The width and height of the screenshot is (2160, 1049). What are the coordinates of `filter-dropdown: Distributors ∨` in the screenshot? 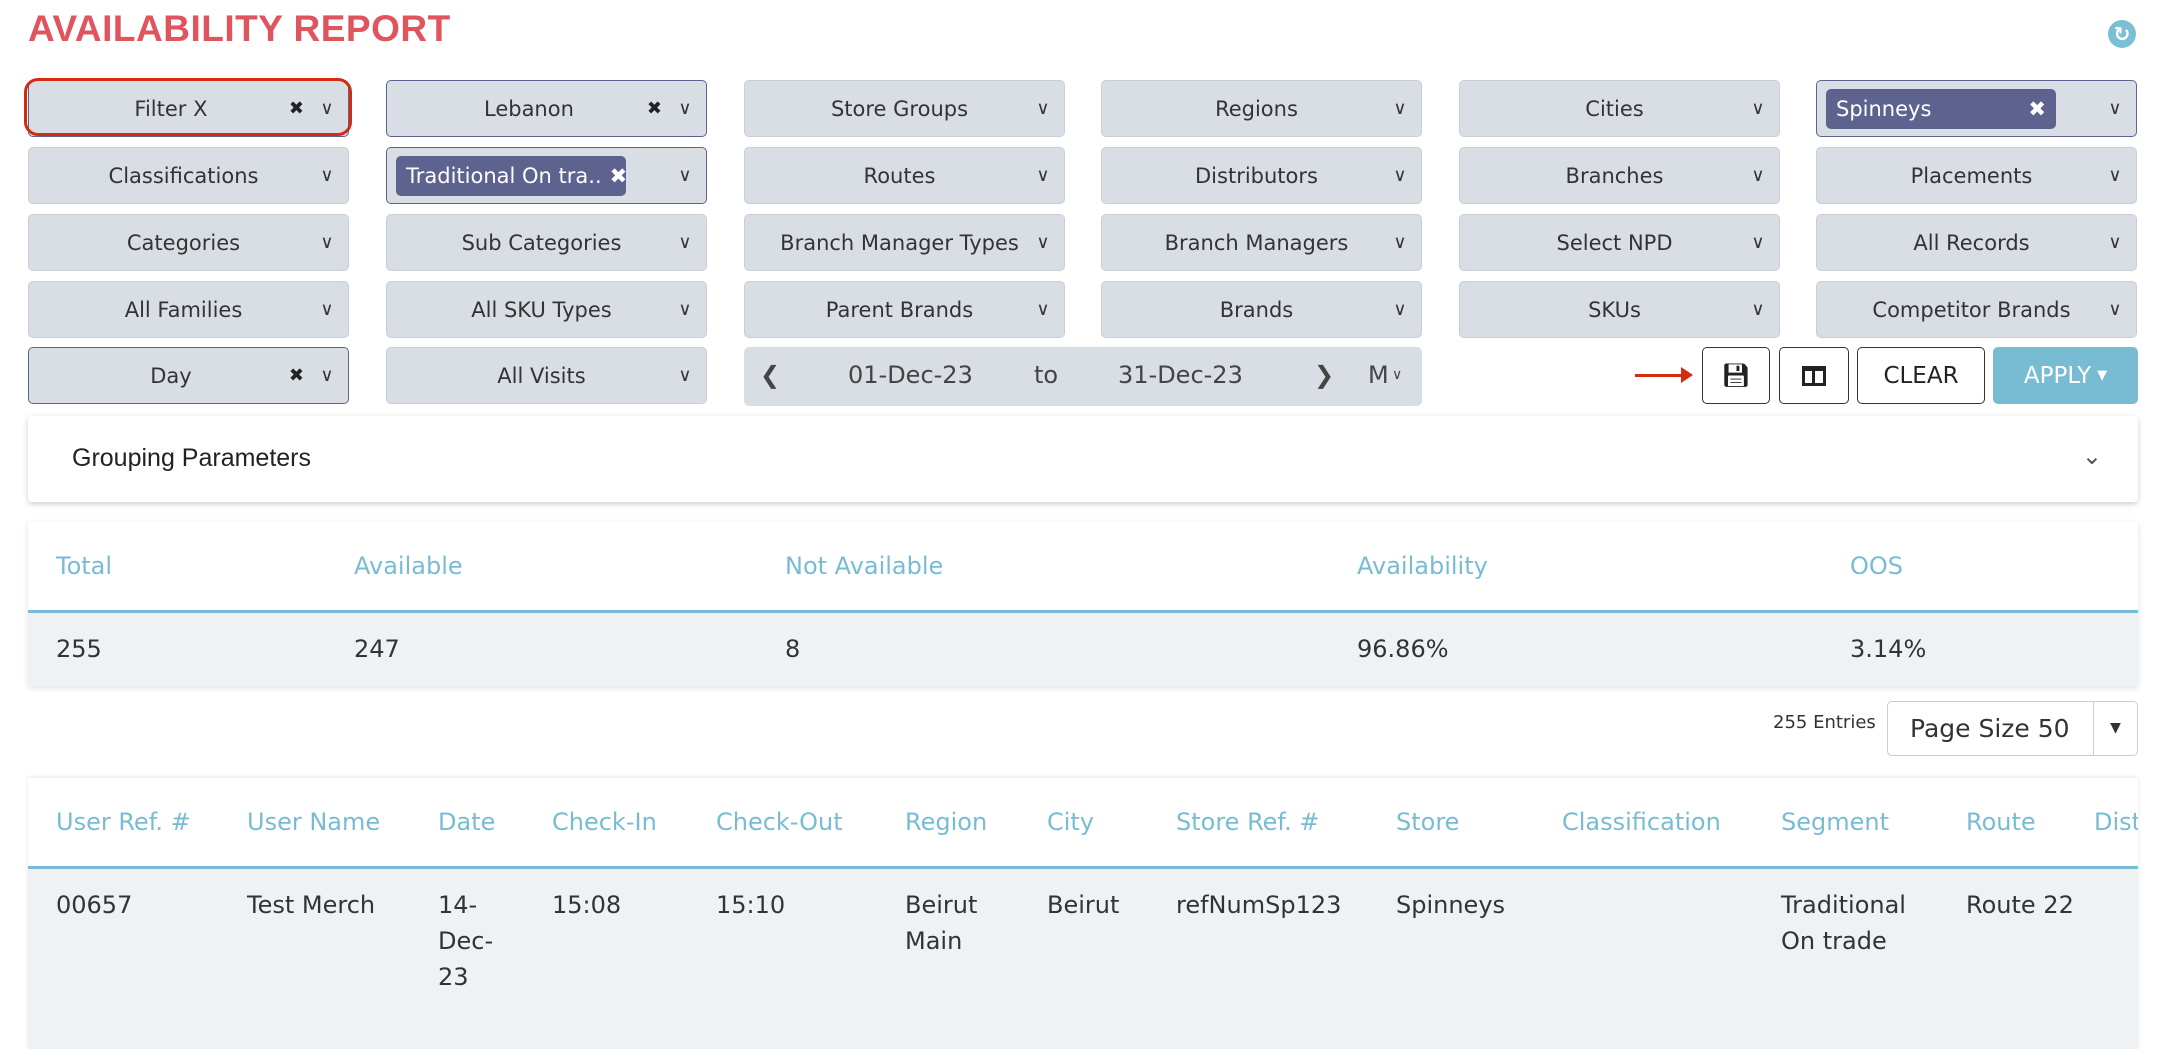 It's located at (1261, 175).